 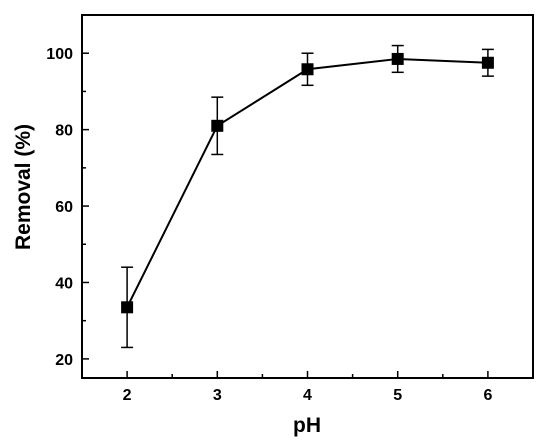 I want to click on x-tick-label: 4, so click(x=307, y=395).